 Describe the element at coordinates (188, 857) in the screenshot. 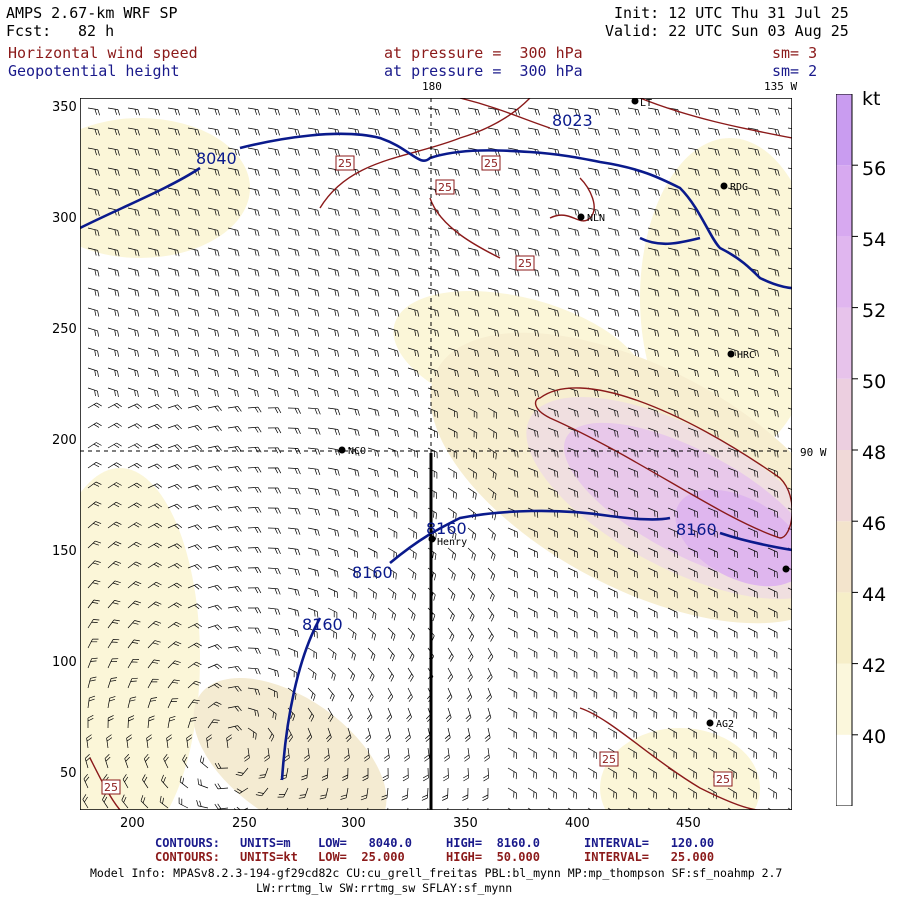

I see `contour-red-label: CONTOURS:` at that location.